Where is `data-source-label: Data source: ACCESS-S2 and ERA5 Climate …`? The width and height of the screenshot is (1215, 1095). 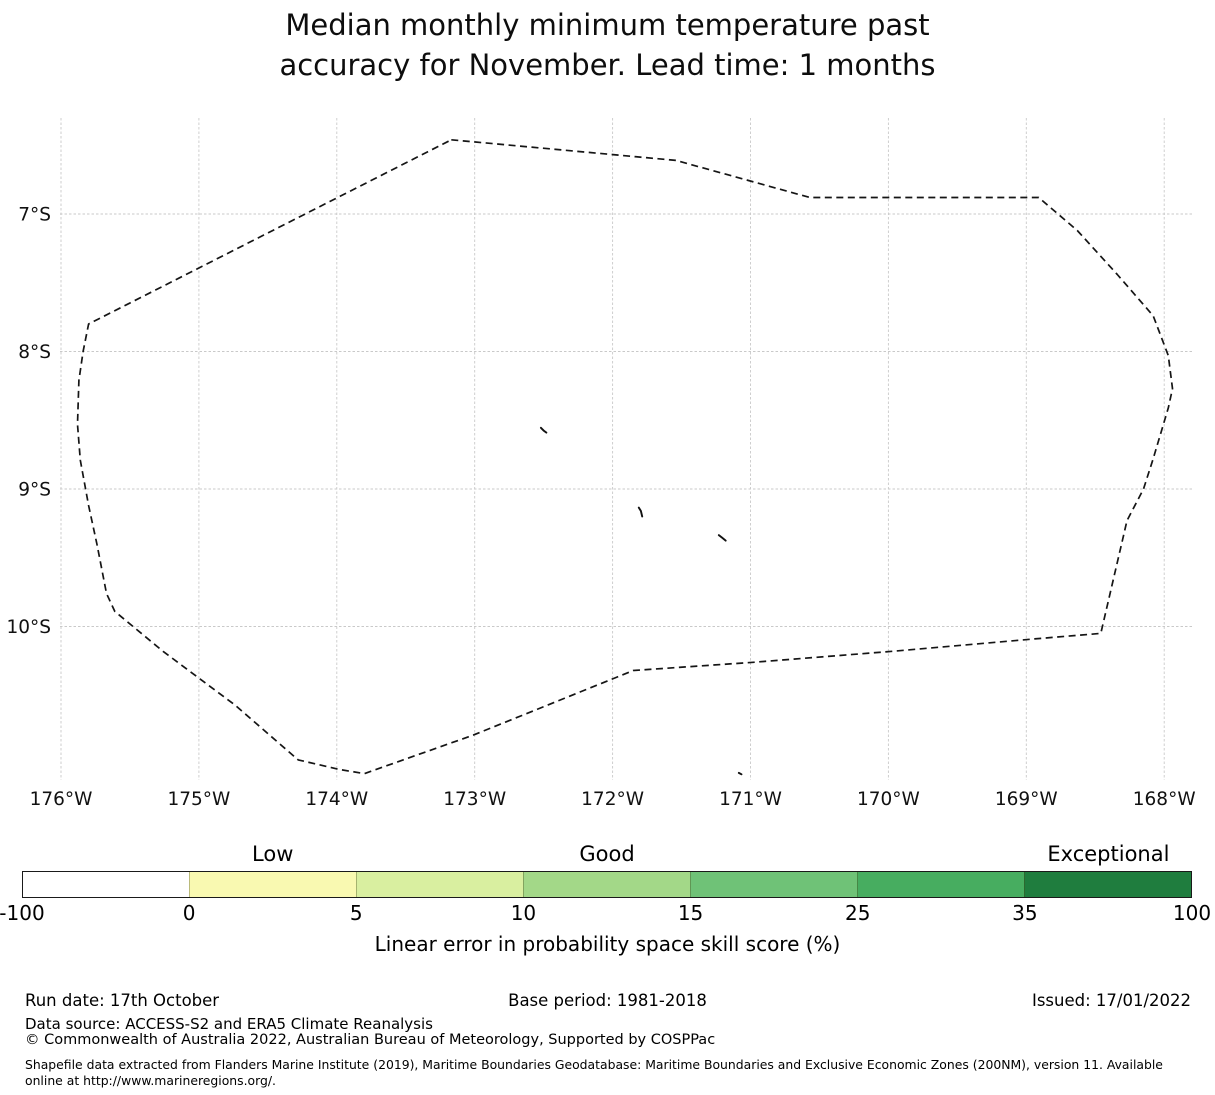 data-source-label: Data source: ACCESS-S2 and ERA5 Climate … is located at coordinates (229, 1024).